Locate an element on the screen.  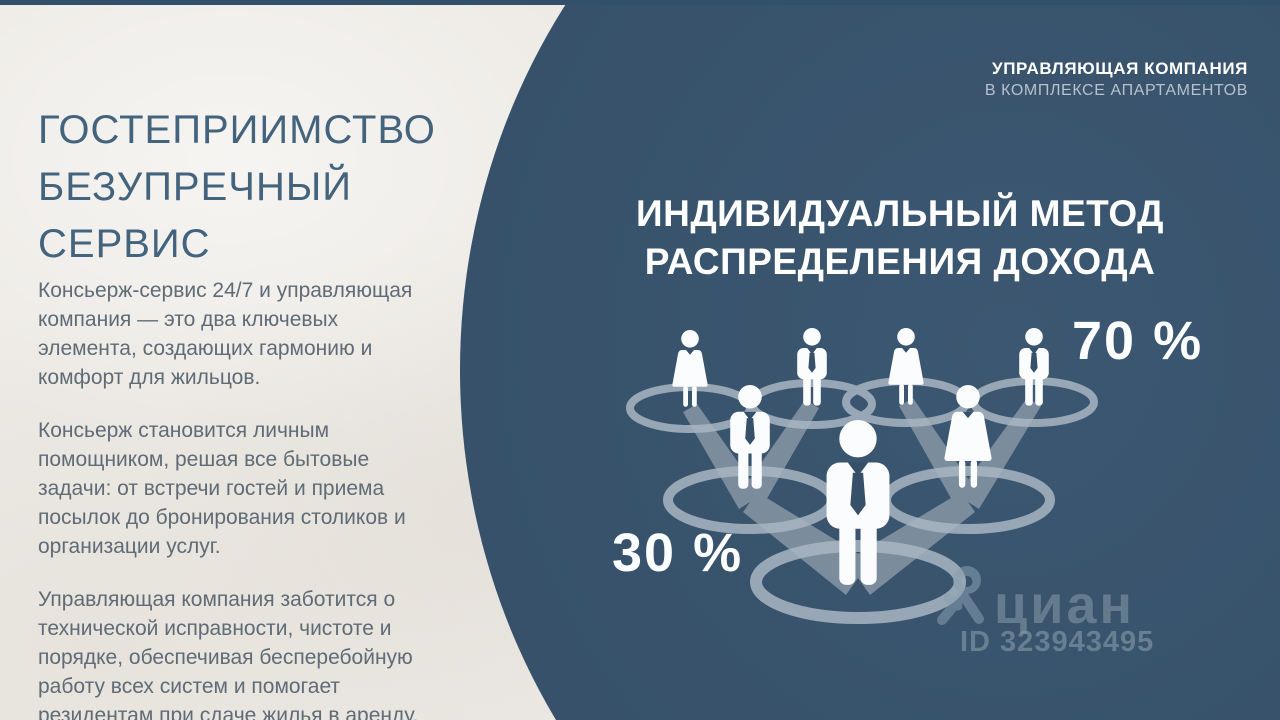
corner-header-line2: В КОМПЛЕКСЕ АПАРТАМЕНТОВ is located at coordinates (1116, 90).